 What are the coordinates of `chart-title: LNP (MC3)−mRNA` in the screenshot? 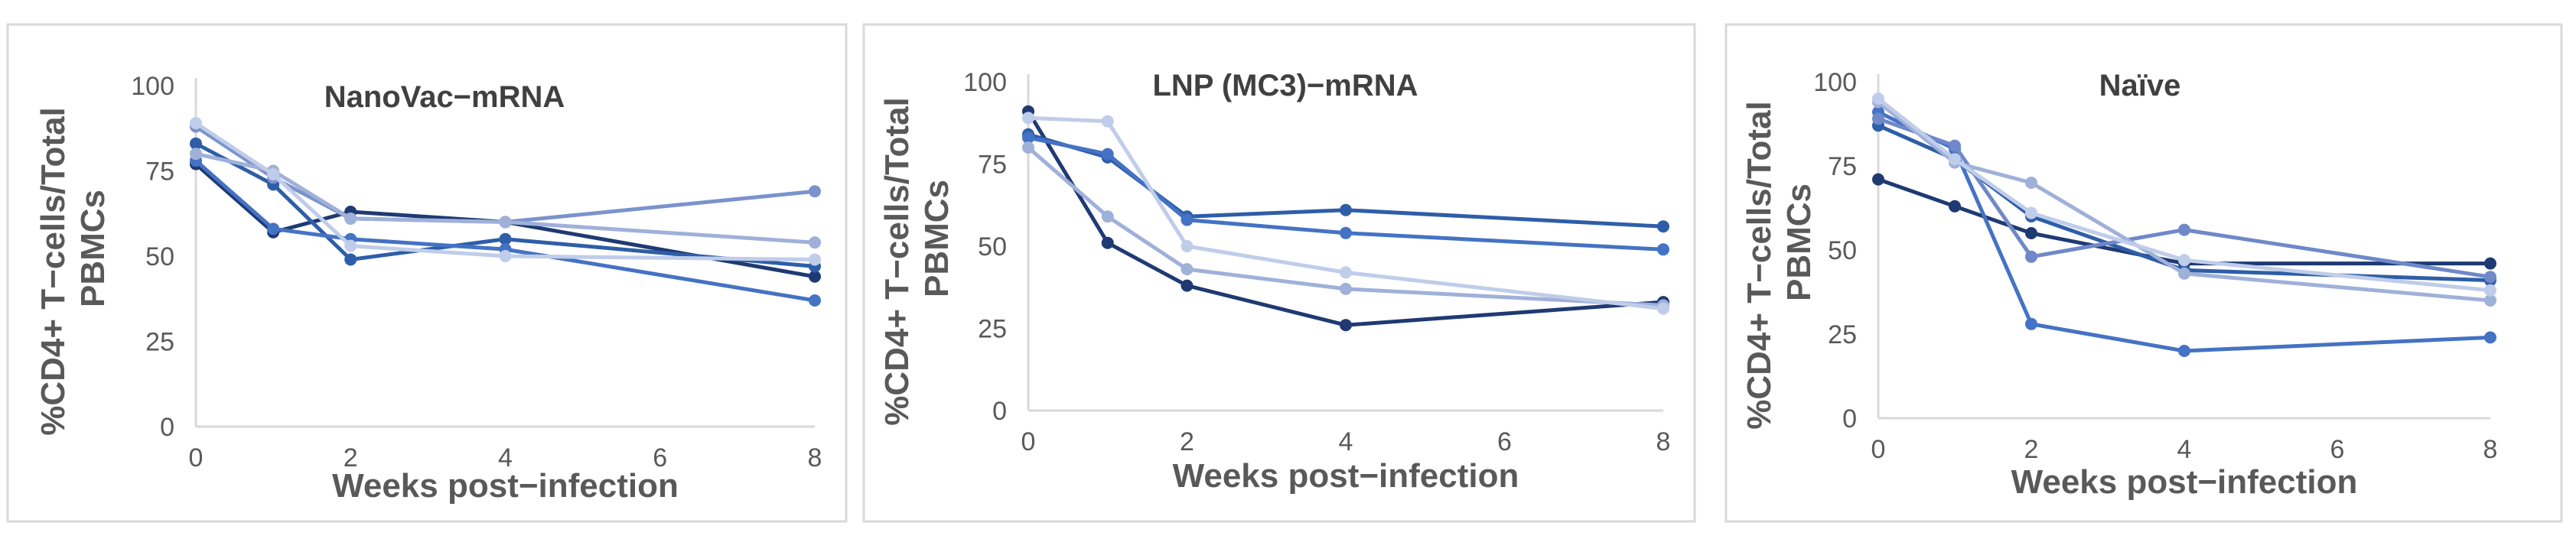 It's located at (1285, 85).